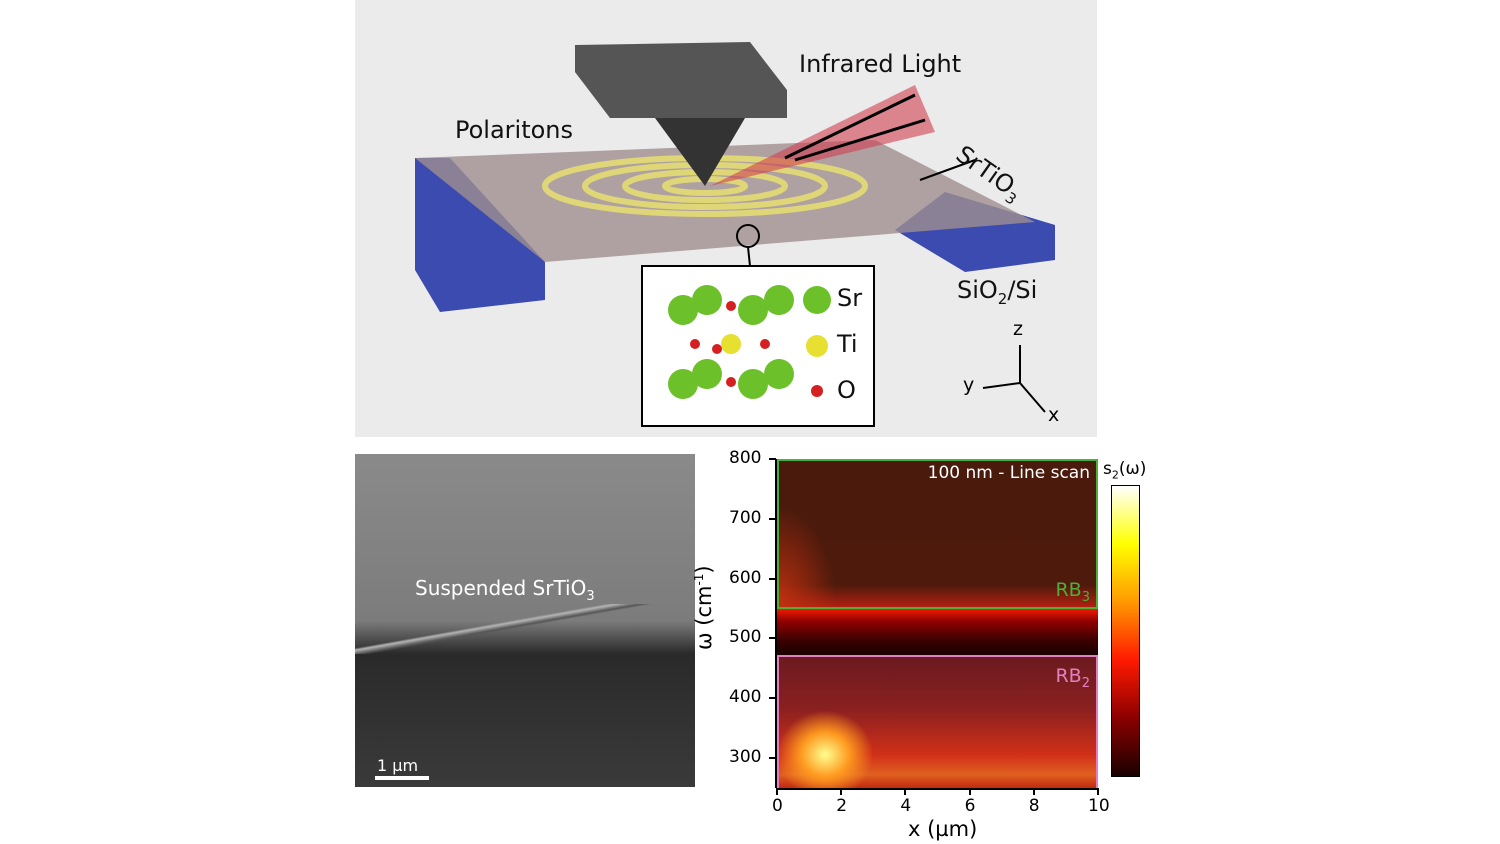 The height and width of the screenshot is (844, 1500). What do you see at coordinates (906, 806) in the screenshot?
I see `x-tick-label: 4` at bounding box center [906, 806].